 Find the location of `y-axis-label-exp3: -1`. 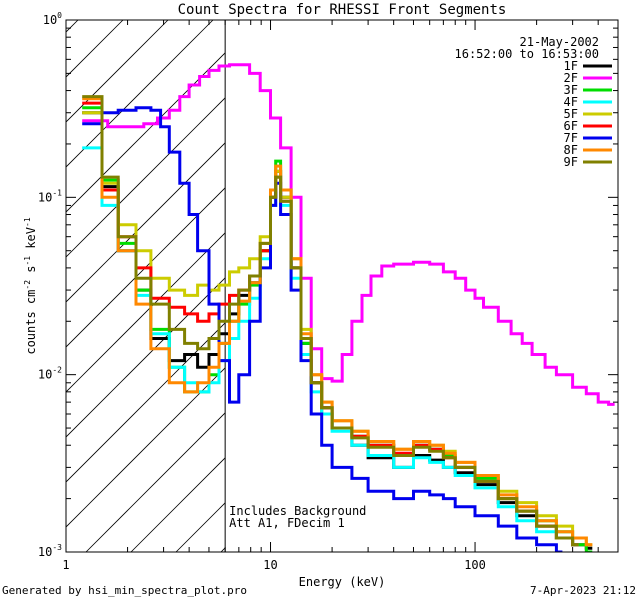

y-axis-label-exp3: -1 is located at coordinates (27, 222).